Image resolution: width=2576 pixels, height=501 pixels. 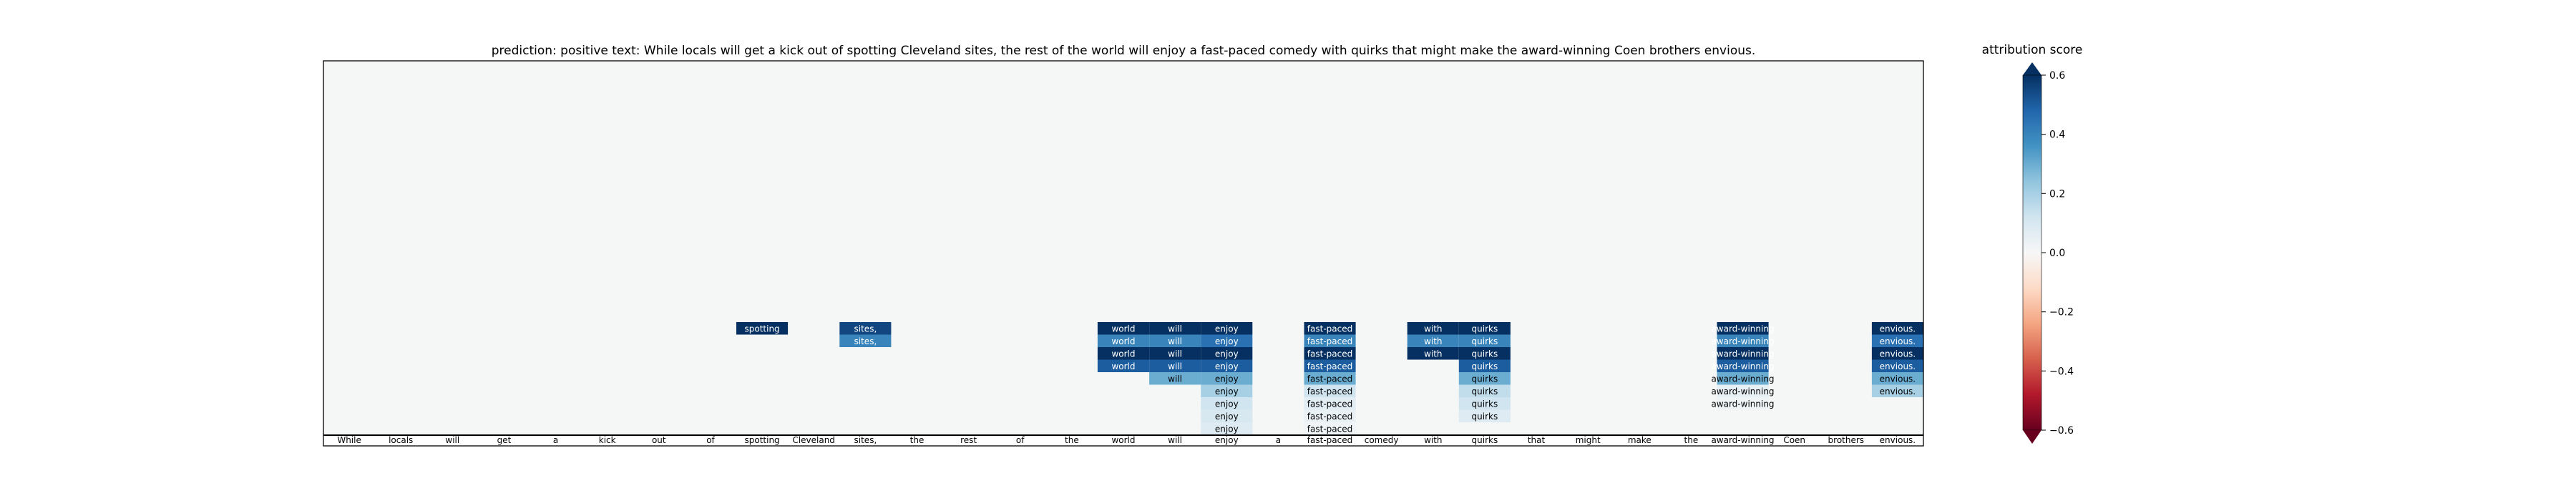 What do you see at coordinates (2032, 68) in the screenshot?
I see `colorbar-extend-top` at bounding box center [2032, 68].